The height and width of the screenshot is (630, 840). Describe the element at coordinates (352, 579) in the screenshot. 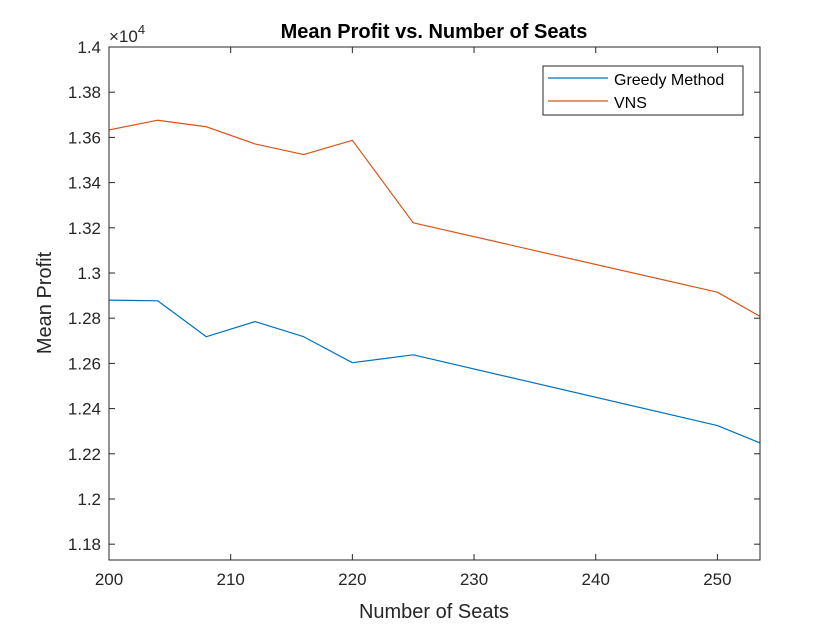

I see `x-tick-label: 220` at that location.